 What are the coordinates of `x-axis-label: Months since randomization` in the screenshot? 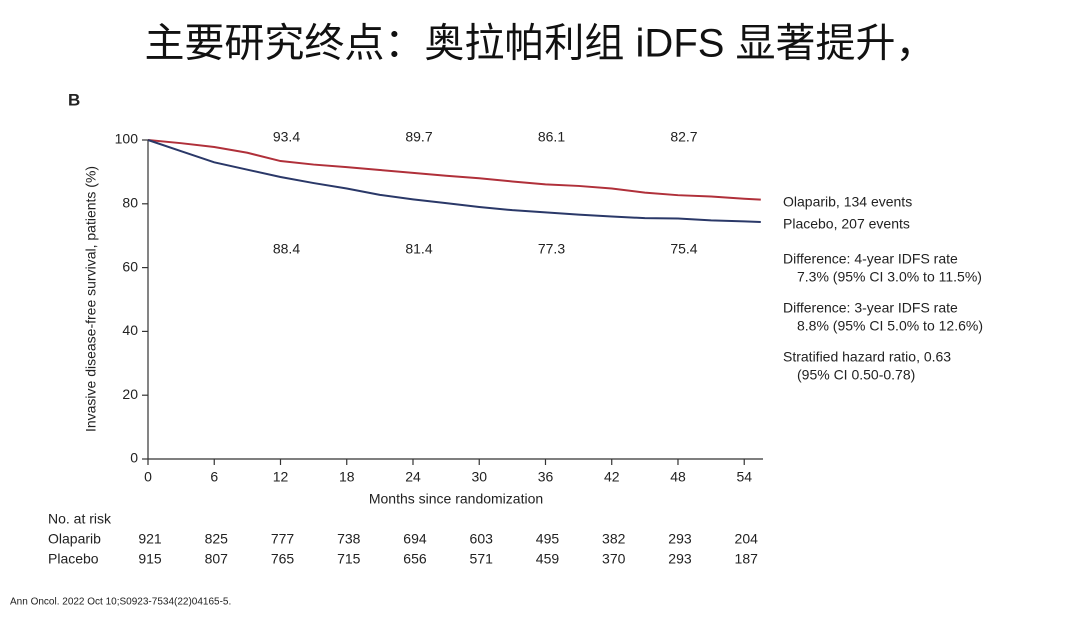 It's located at (456, 499).